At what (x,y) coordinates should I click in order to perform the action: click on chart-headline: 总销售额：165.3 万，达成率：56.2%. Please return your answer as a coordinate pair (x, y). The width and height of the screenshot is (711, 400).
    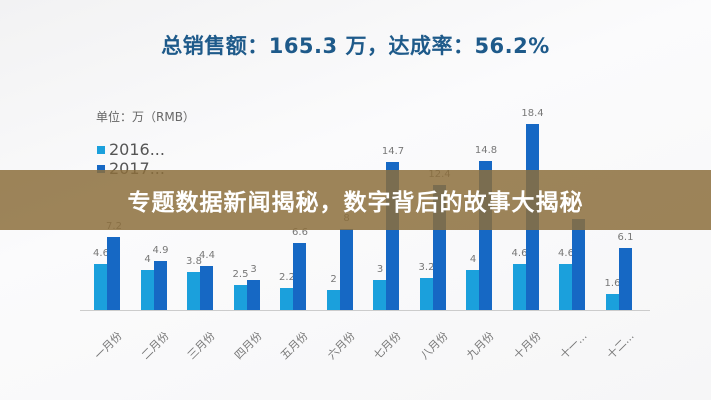
    Looking at the image, I should click on (355, 46).